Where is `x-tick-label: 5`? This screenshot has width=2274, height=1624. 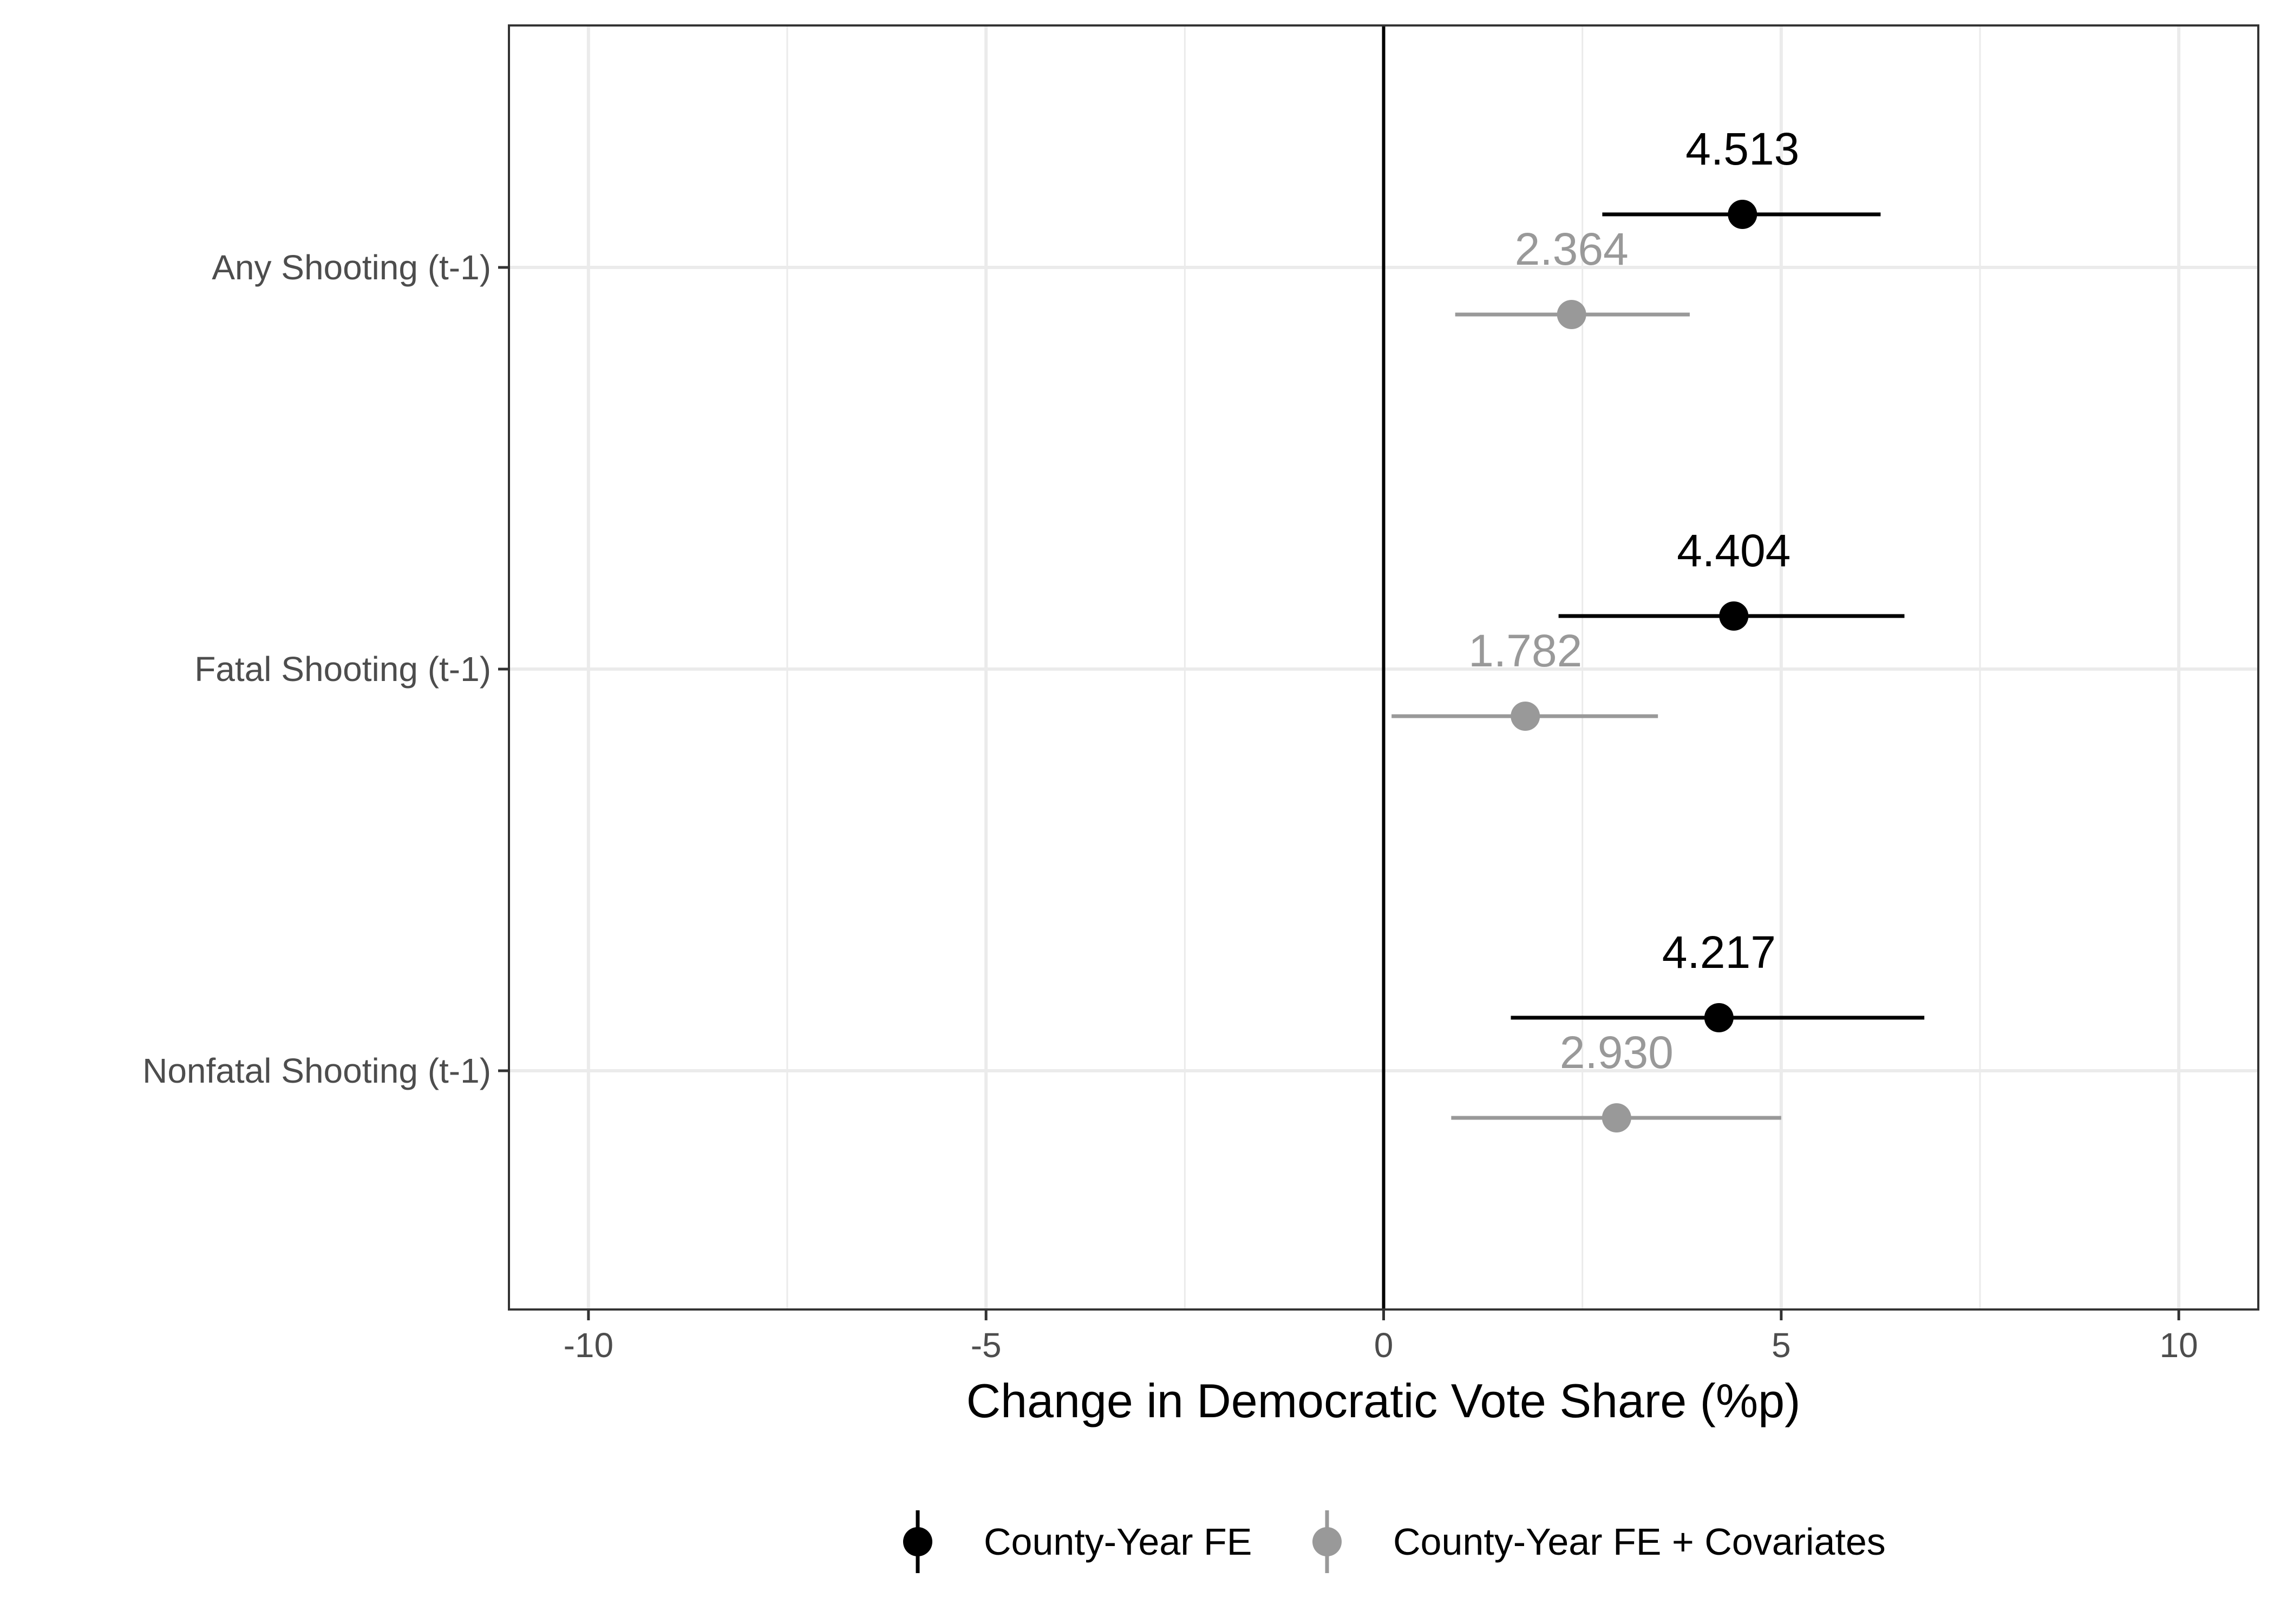 x-tick-label: 5 is located at coordinates (1781, 1345).